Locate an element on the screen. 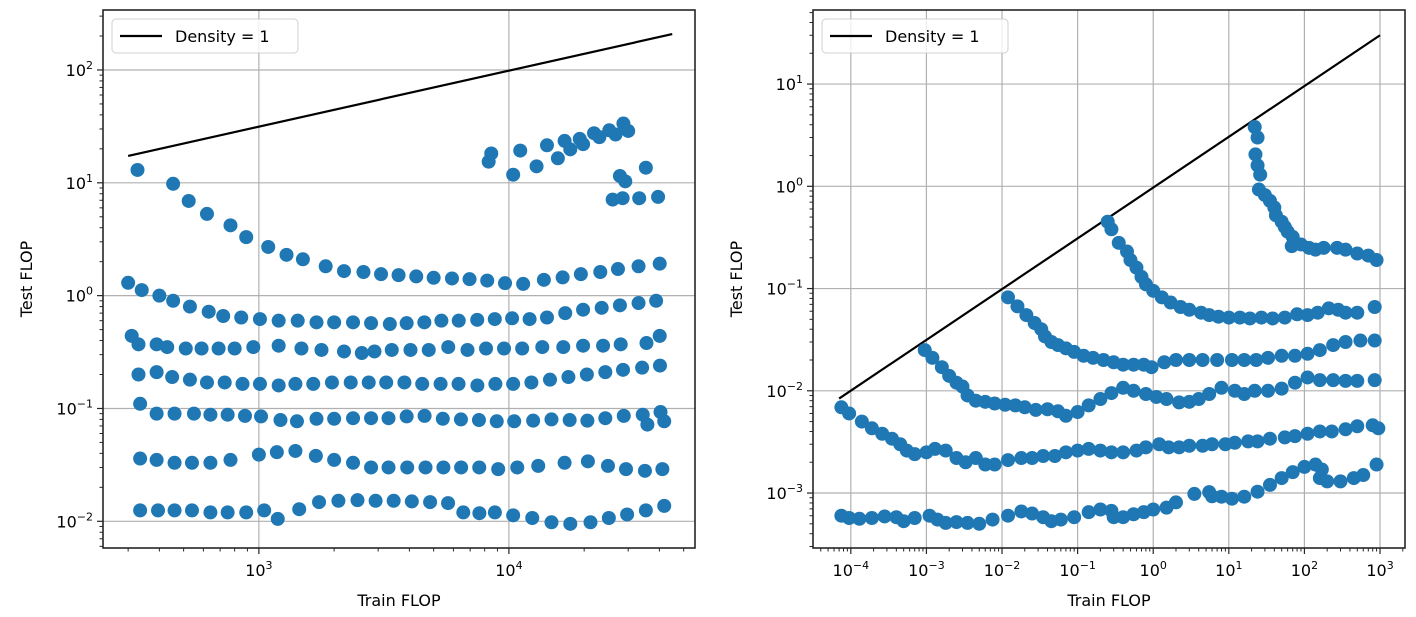  x-tick-exp: −3 is located at coordinates (936, 565).